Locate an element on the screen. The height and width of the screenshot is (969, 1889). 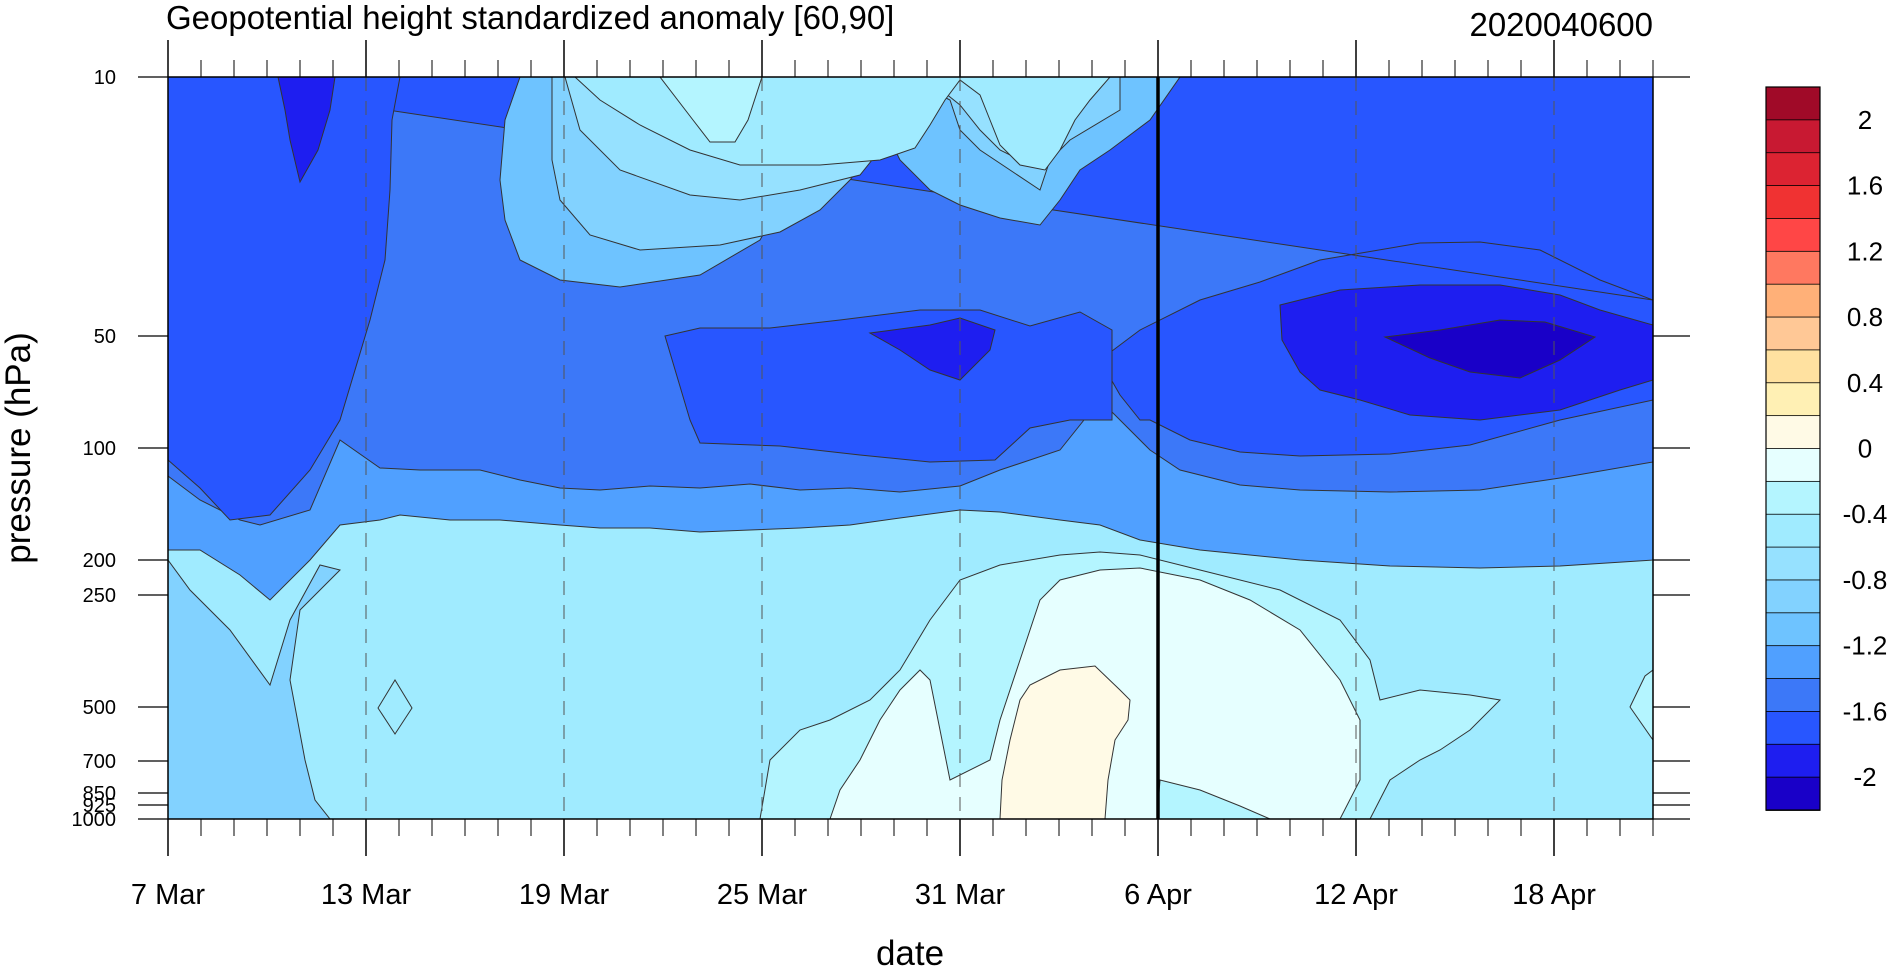
colorbar-label: 1.2 is located at coordinates (1865, 251).